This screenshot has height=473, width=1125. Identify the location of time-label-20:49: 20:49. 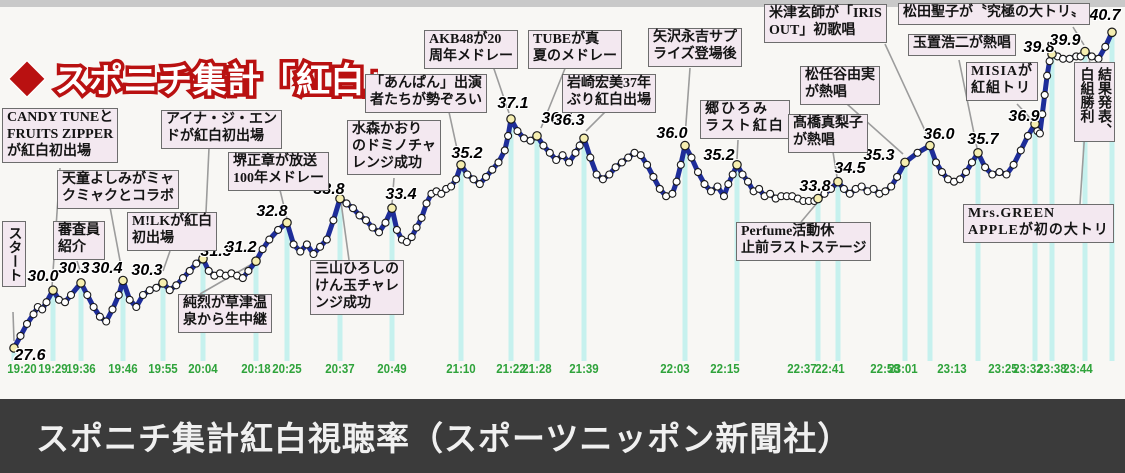
(392, 369).